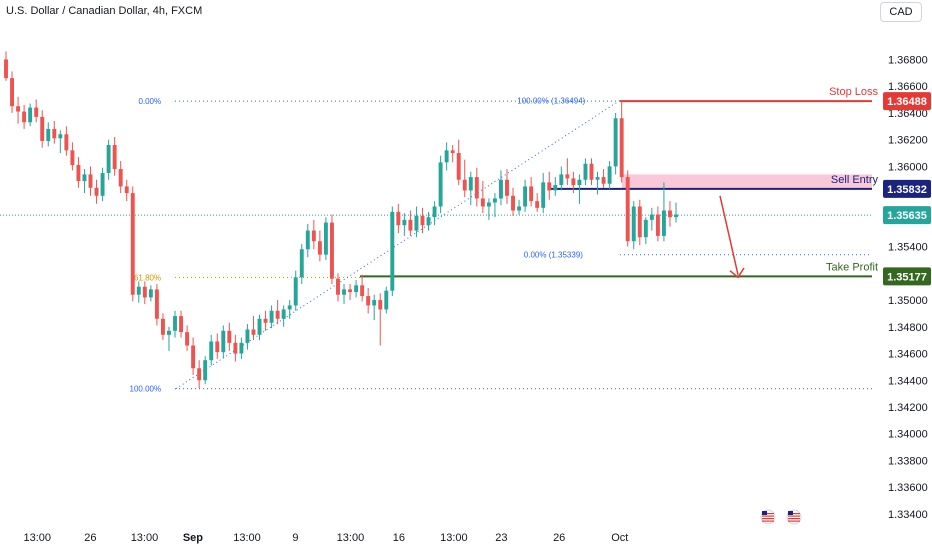 Image resolution: width=932 pixels, height=550 pixels. I want to click on y-tick-label: 1.36200, so click(908, 141).